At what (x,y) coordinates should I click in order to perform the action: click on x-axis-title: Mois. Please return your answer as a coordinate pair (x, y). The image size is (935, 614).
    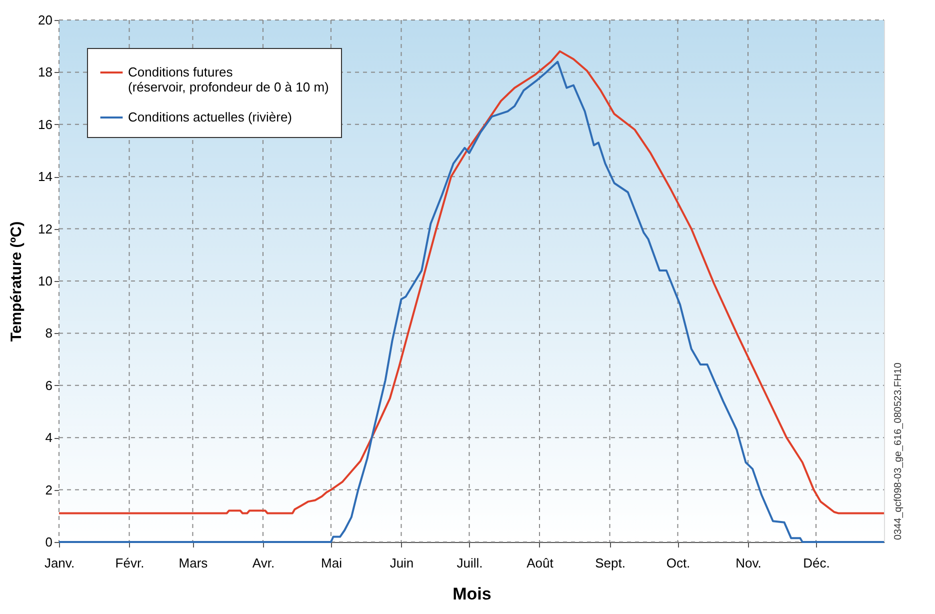
    Looking at the image, I should click on (472, 594).